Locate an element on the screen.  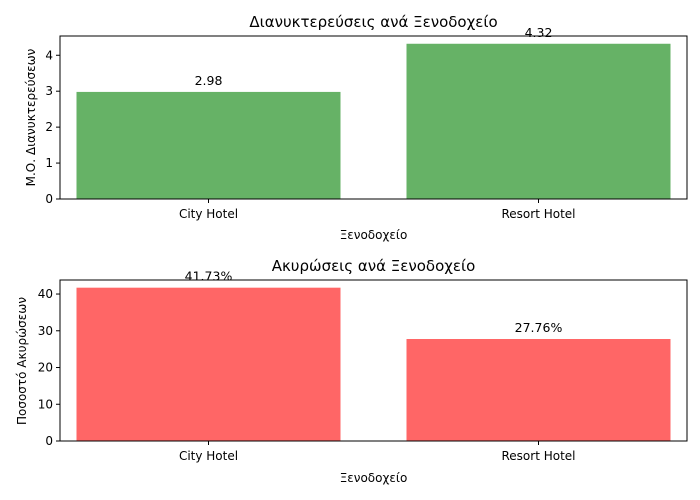
data-label: 4.32 is located at coordinates (539, 32).